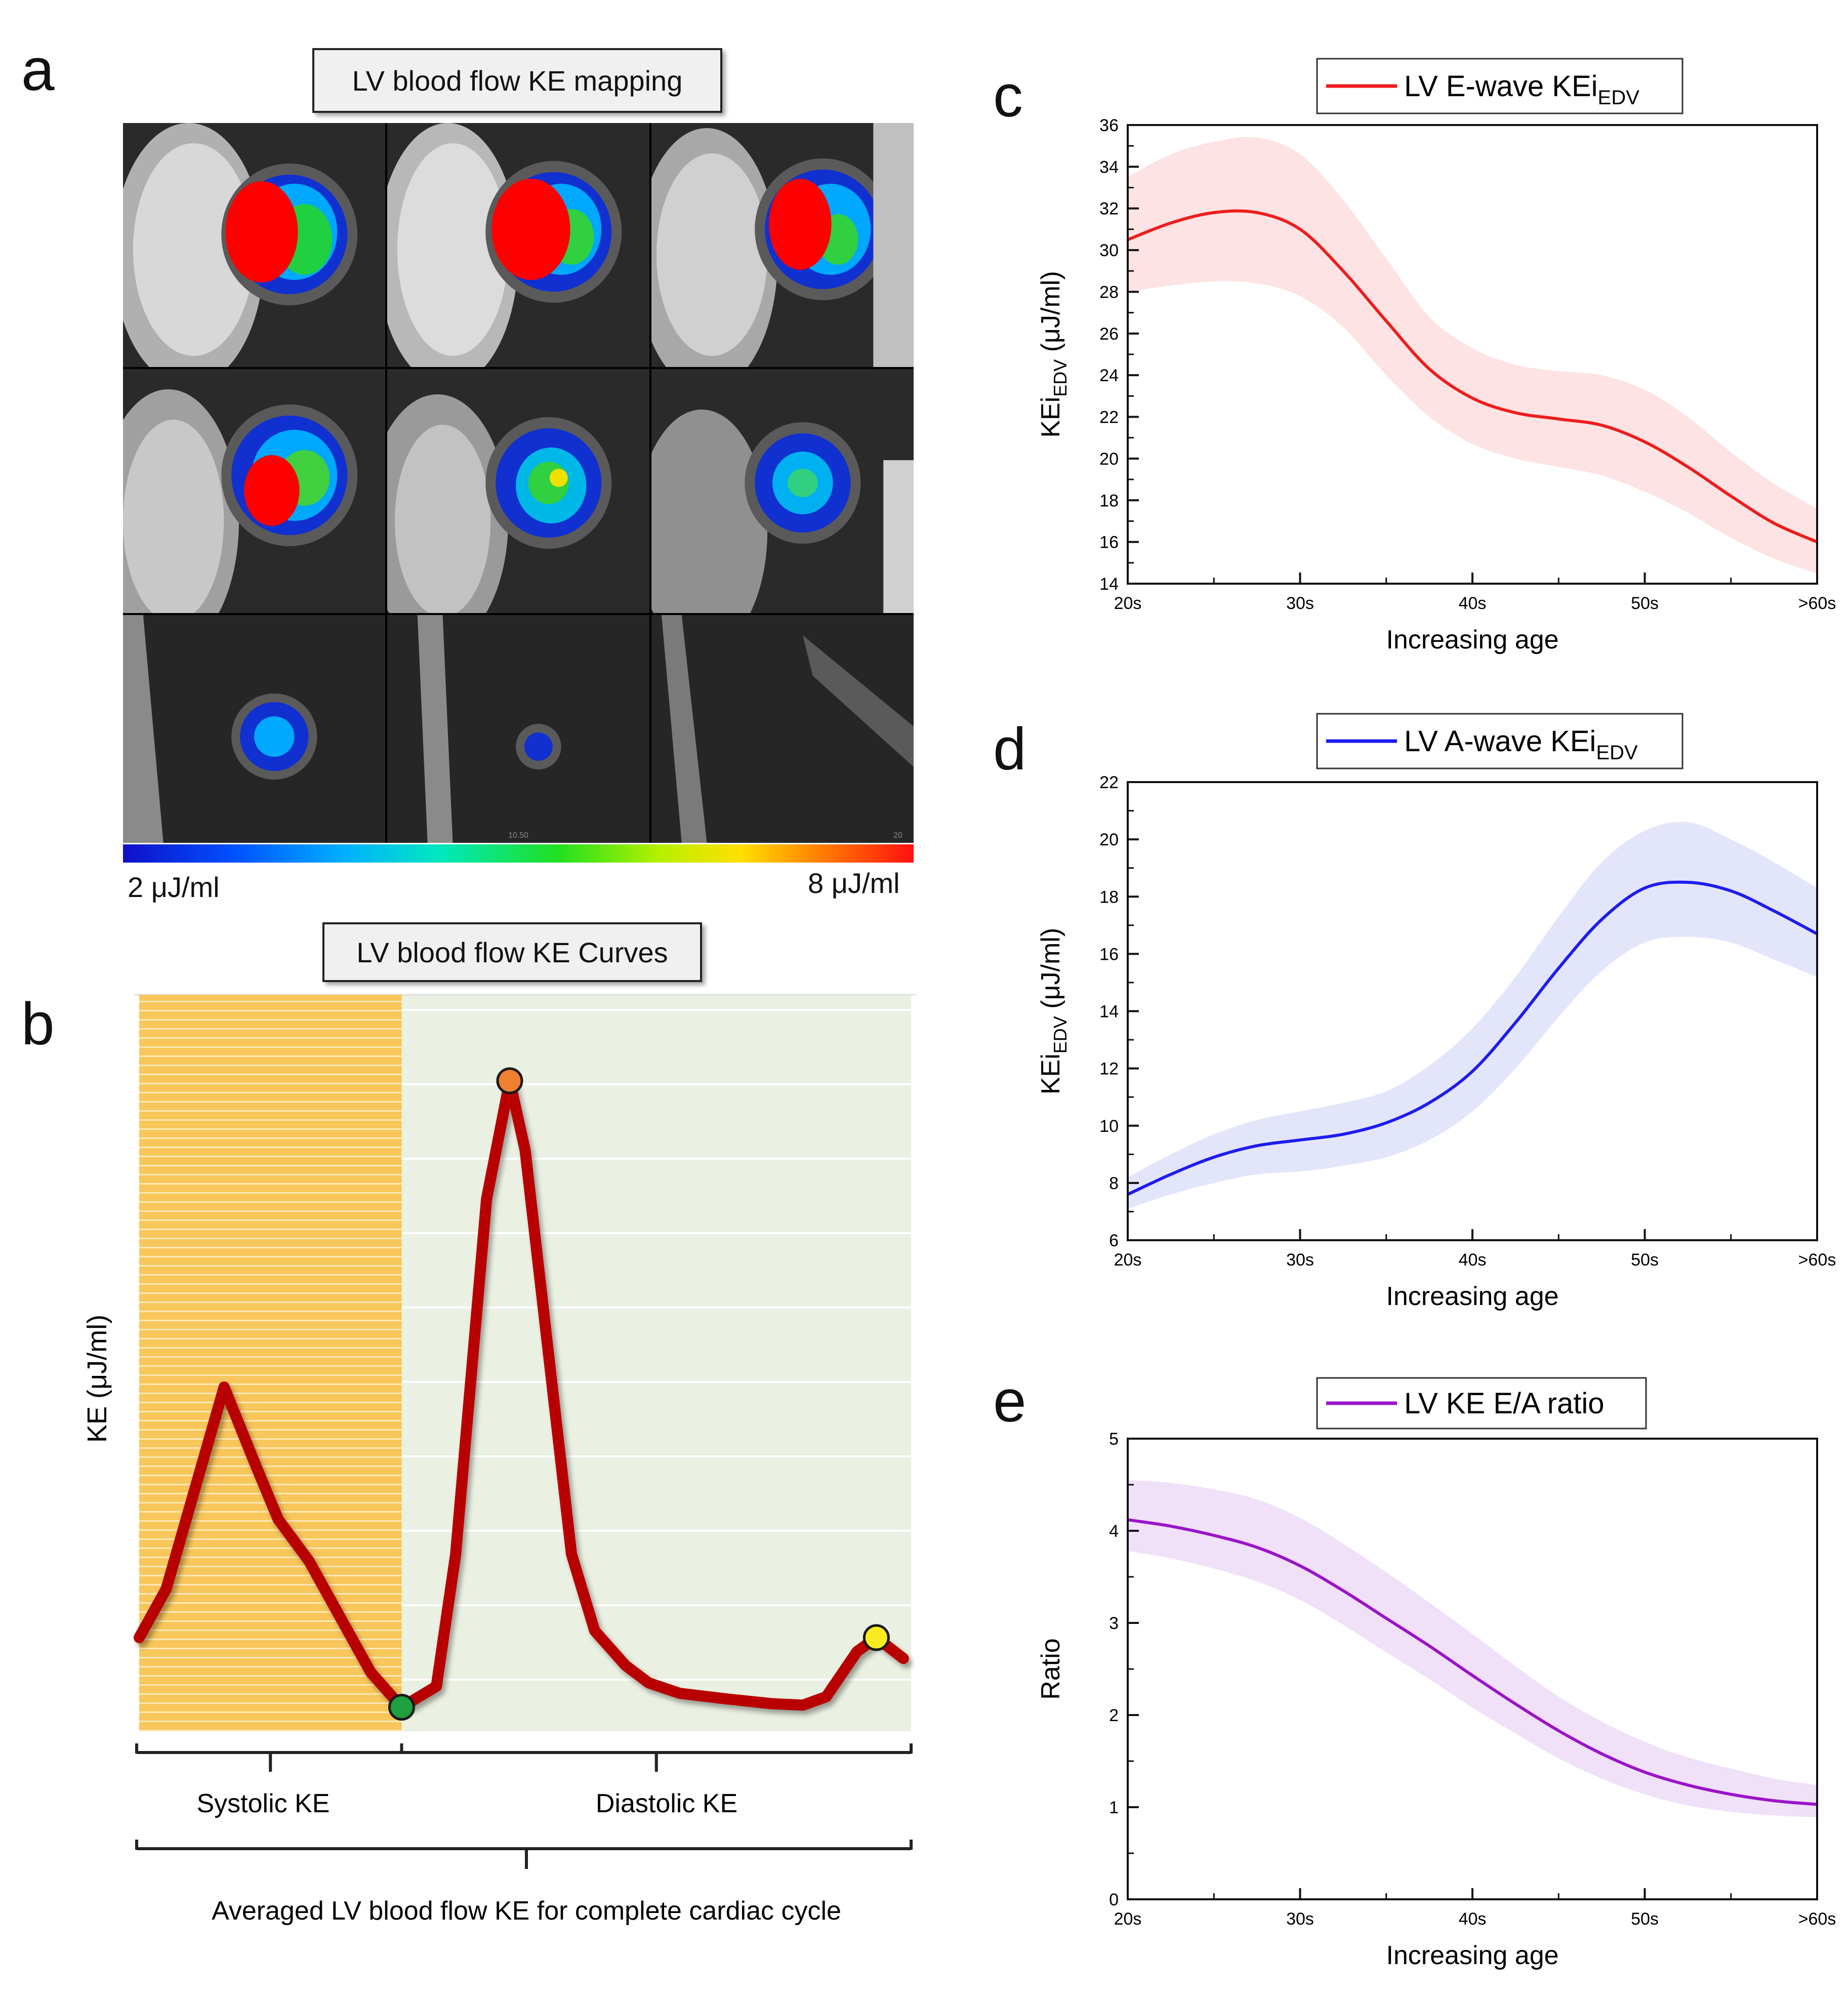 The height and width of the screenshot is (1996, 1848). Describe the element at coordinates (271, 1363) in the screenshot. I see `systolic-region` at that location.